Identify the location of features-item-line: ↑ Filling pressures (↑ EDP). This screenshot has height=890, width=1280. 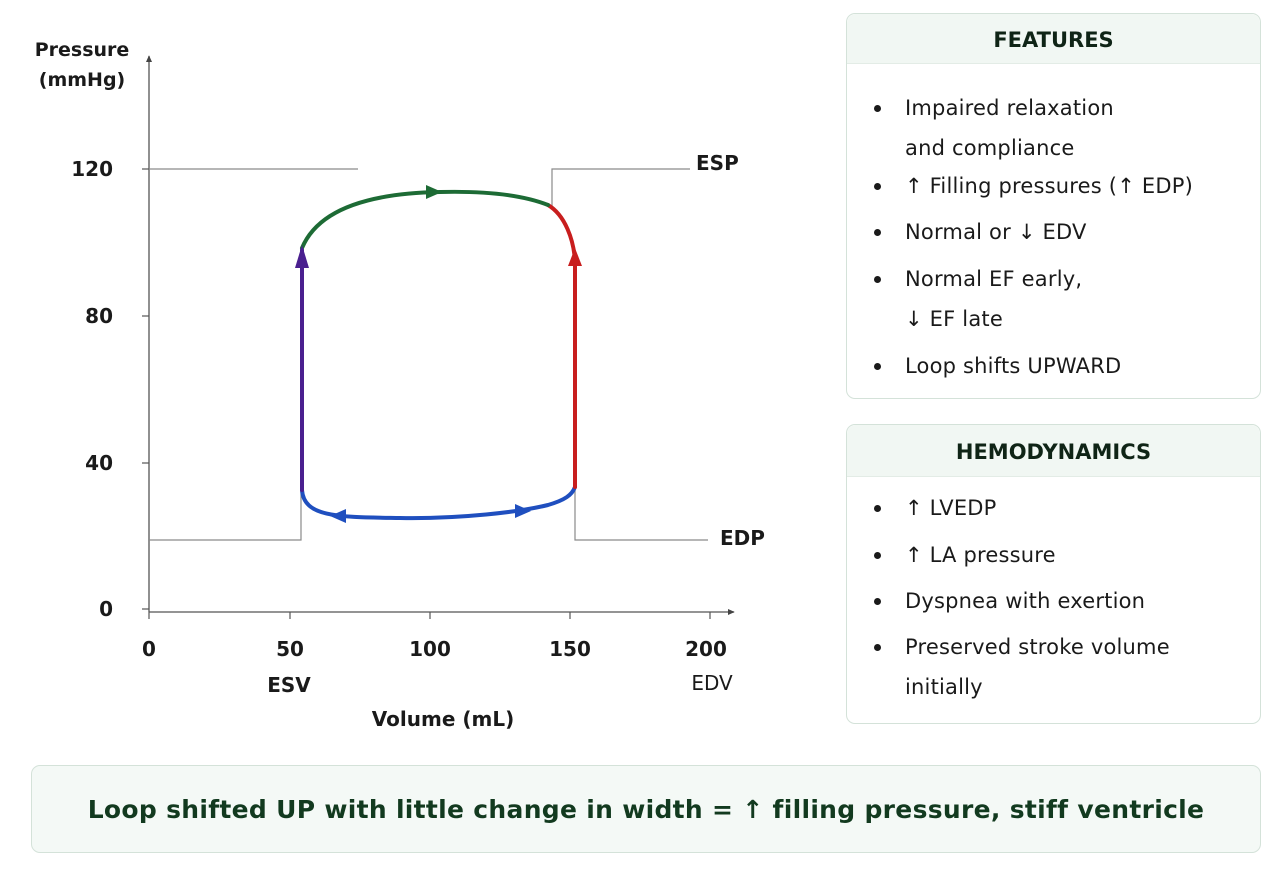
(1049, 186).